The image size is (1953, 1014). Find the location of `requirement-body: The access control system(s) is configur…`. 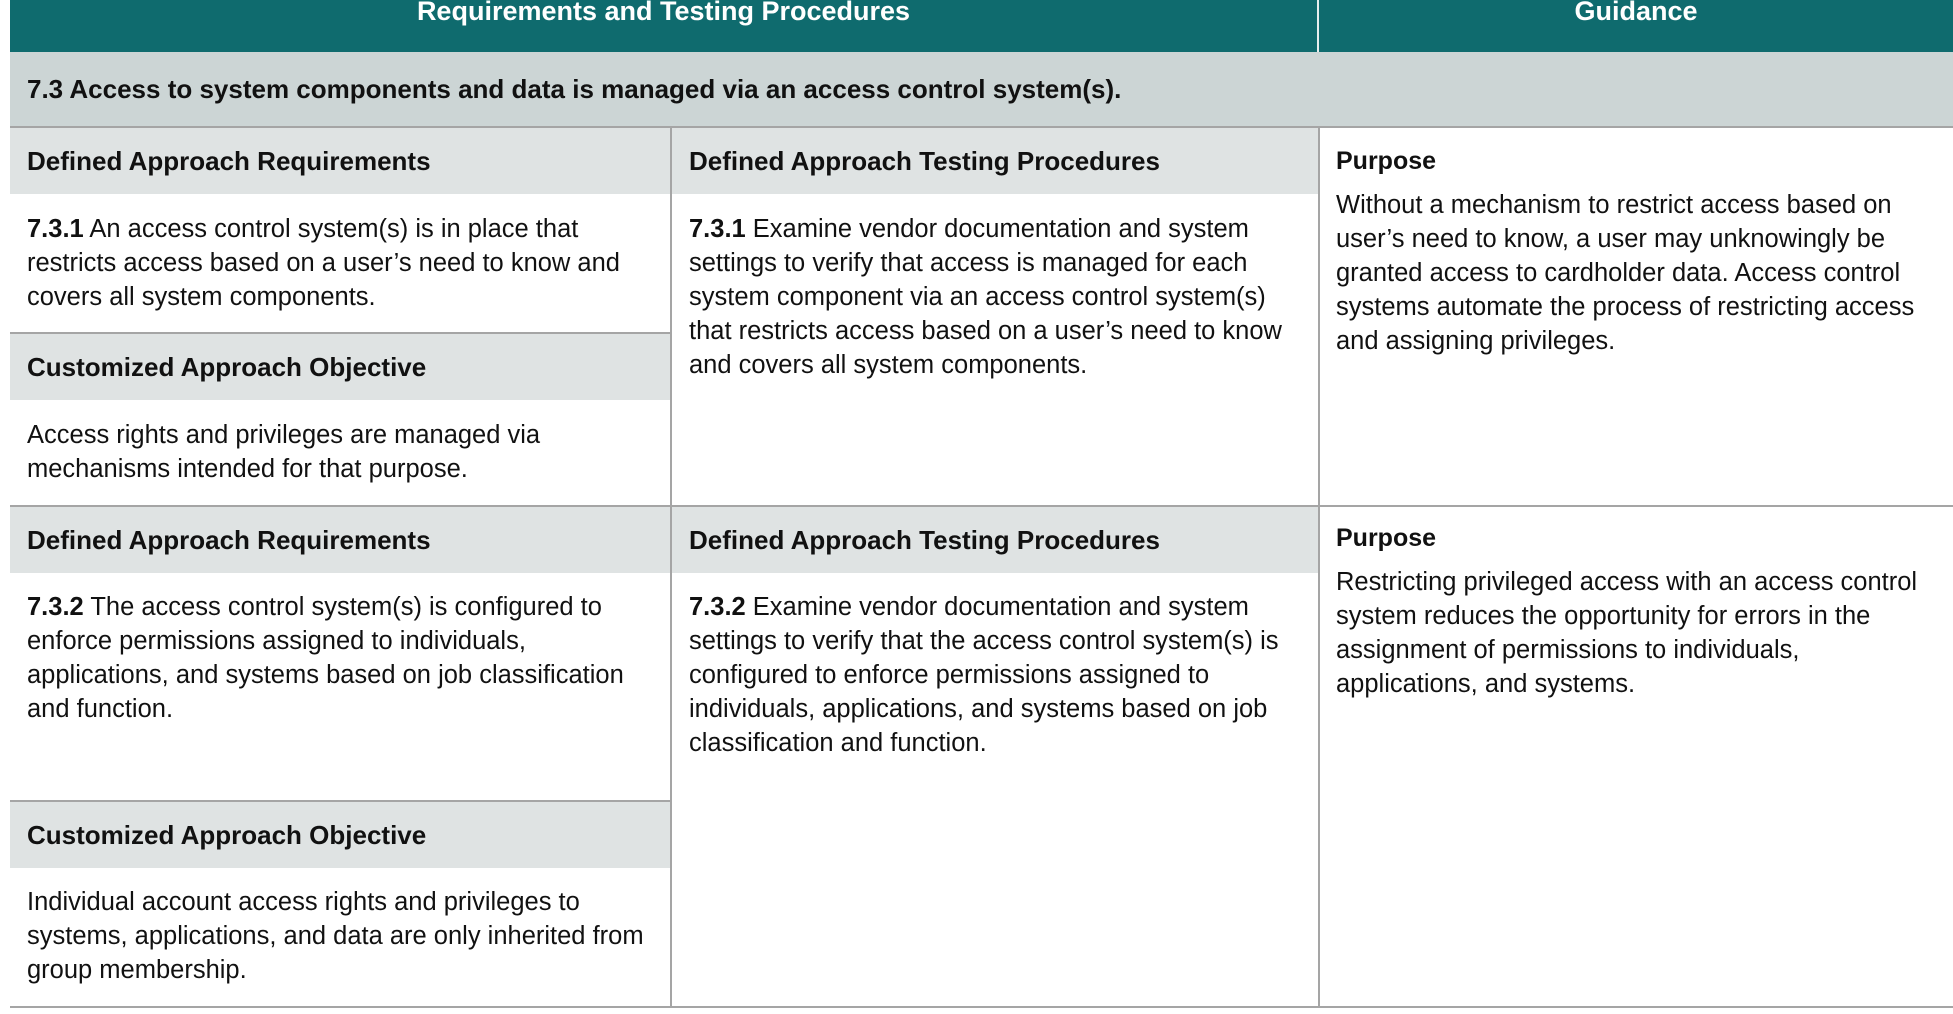

requirement-body: The access control system(s) is configur… is located at coordinates (325, 658).